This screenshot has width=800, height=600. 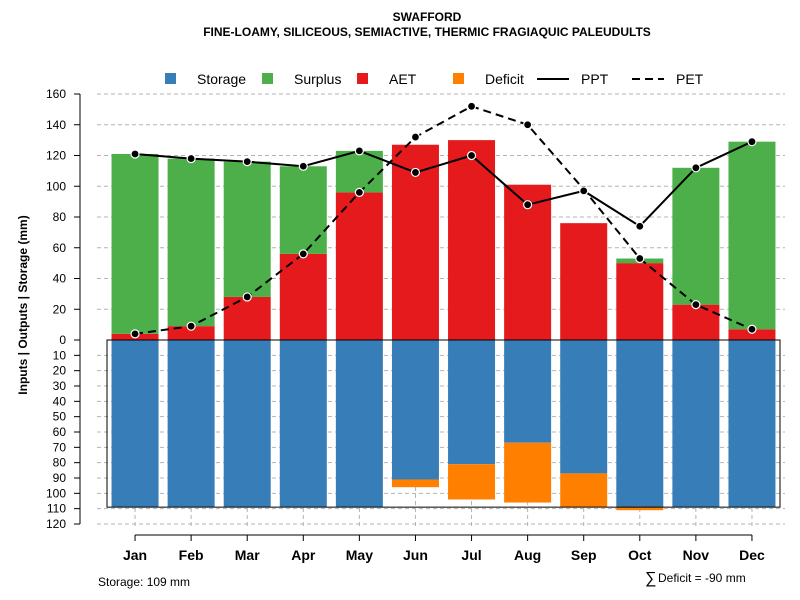 I want to click on y-tick-label: 160, so click(x=56, y=94).